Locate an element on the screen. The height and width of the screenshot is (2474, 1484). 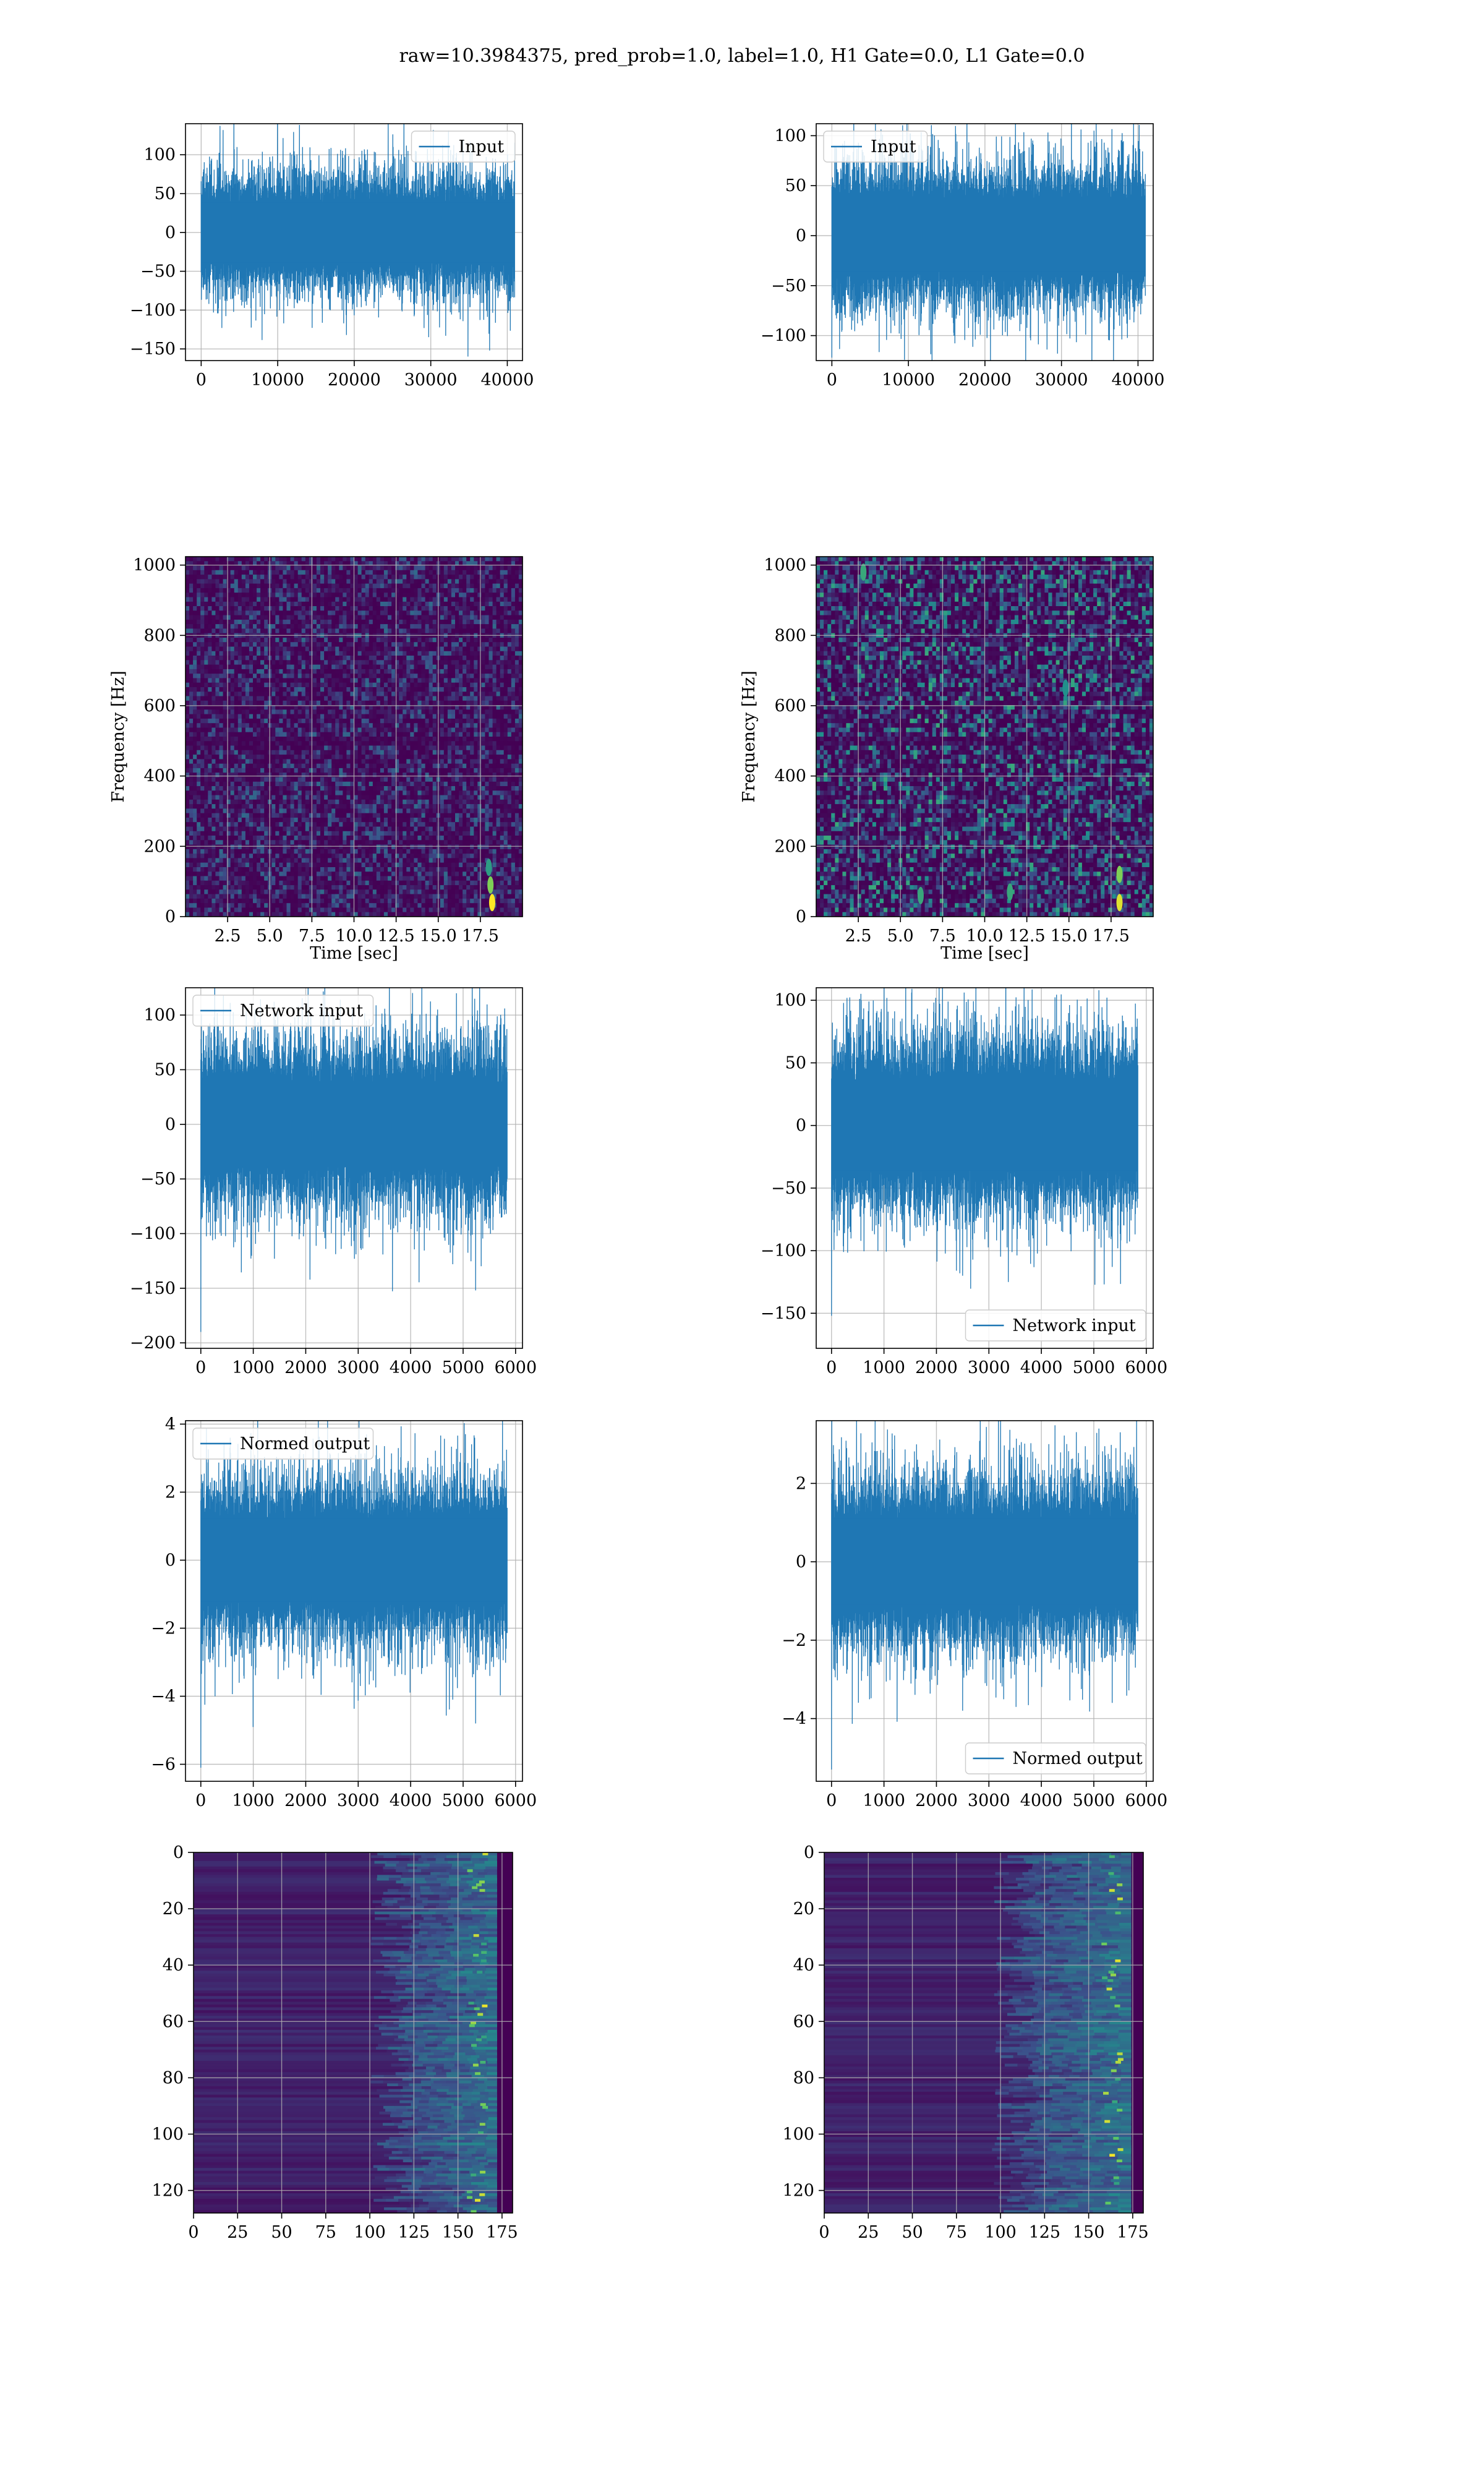
y-tick-label: 120 is located at coordinates (798, 2191).